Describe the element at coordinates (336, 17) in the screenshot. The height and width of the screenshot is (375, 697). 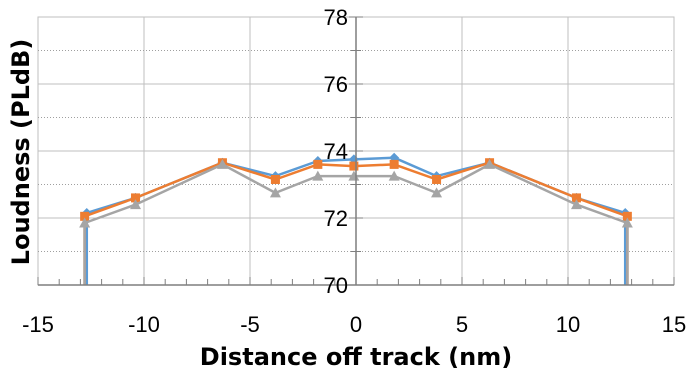
I see `y-tick-label: 78` at that location.